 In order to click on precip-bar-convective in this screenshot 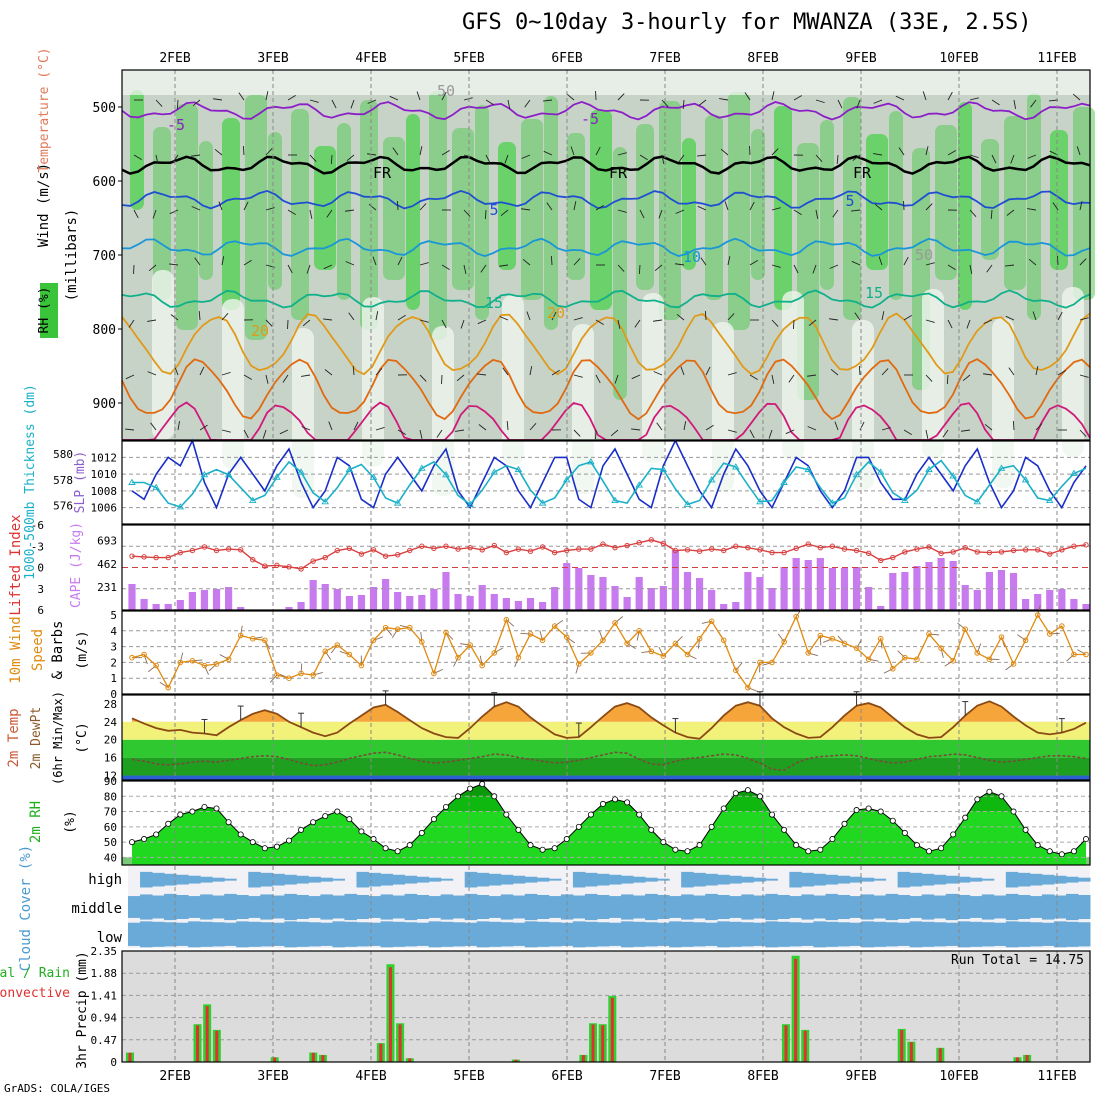, I will do `click(911, 1052)`.